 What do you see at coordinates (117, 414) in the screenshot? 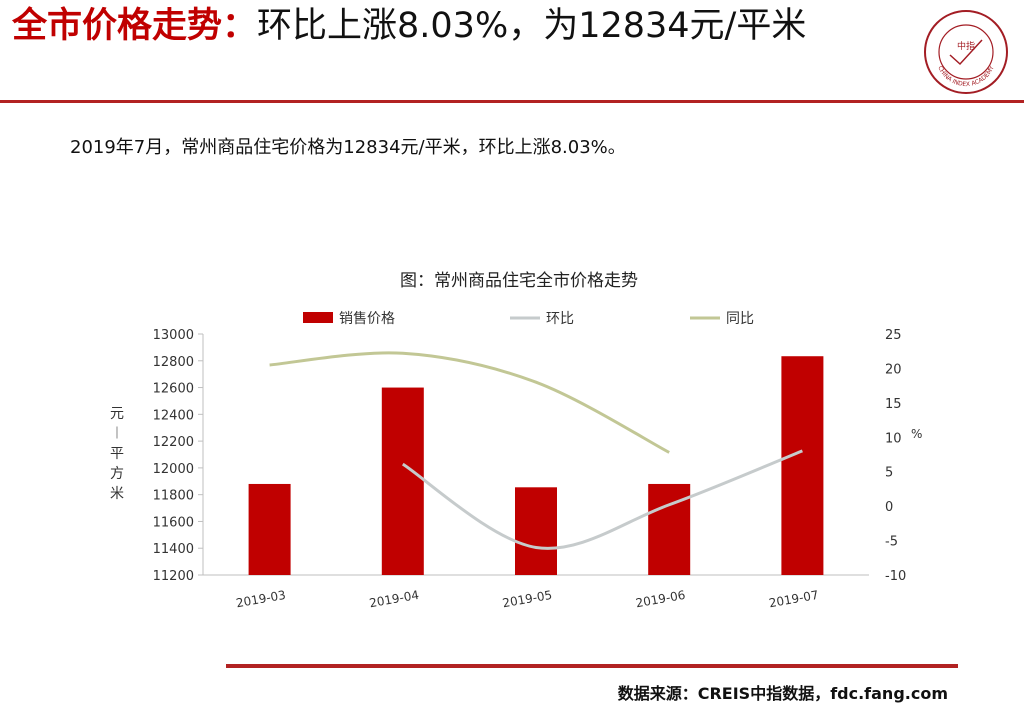
I see `left-axis-label: 元` at bounding box center [117, 414].